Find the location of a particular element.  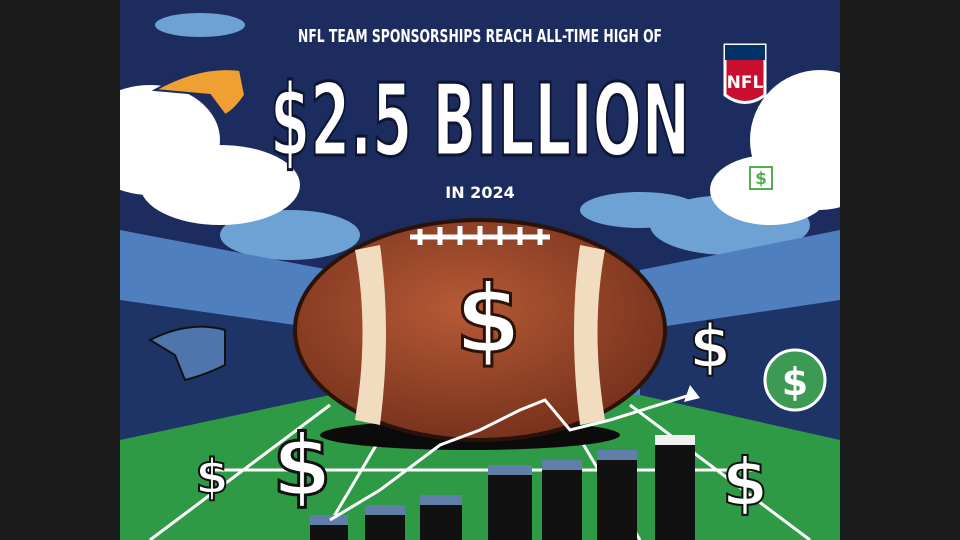

team-logo-bottom is located at coordinates (186, 353).